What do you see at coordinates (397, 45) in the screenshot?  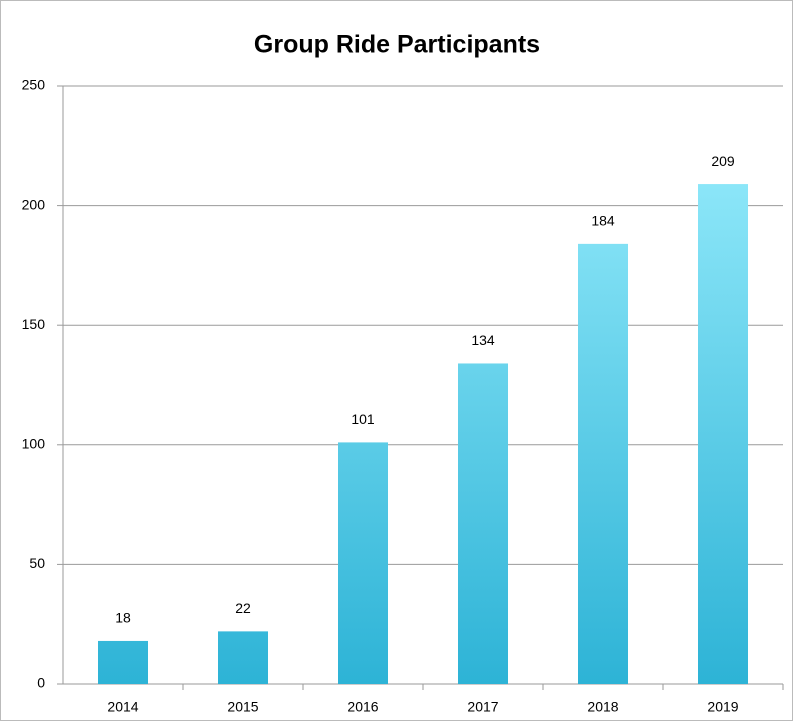 I see `chart-title: Group Ride Participants` at bounding box center [397, 45].